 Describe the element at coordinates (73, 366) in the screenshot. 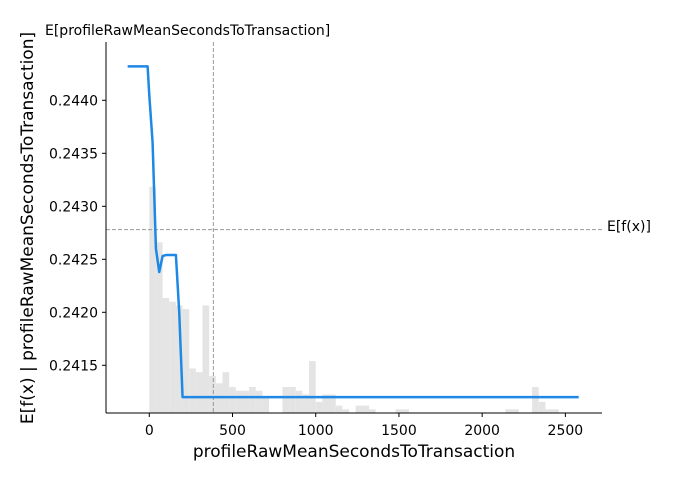

I see `y-tick-label: 0.2415` at that location.